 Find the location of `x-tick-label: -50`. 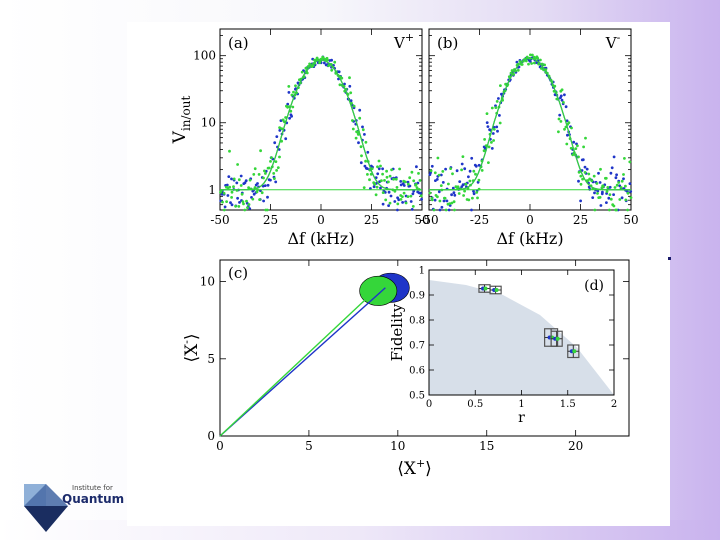

x-tick-label: -50 is located at coordinates (428, 220).